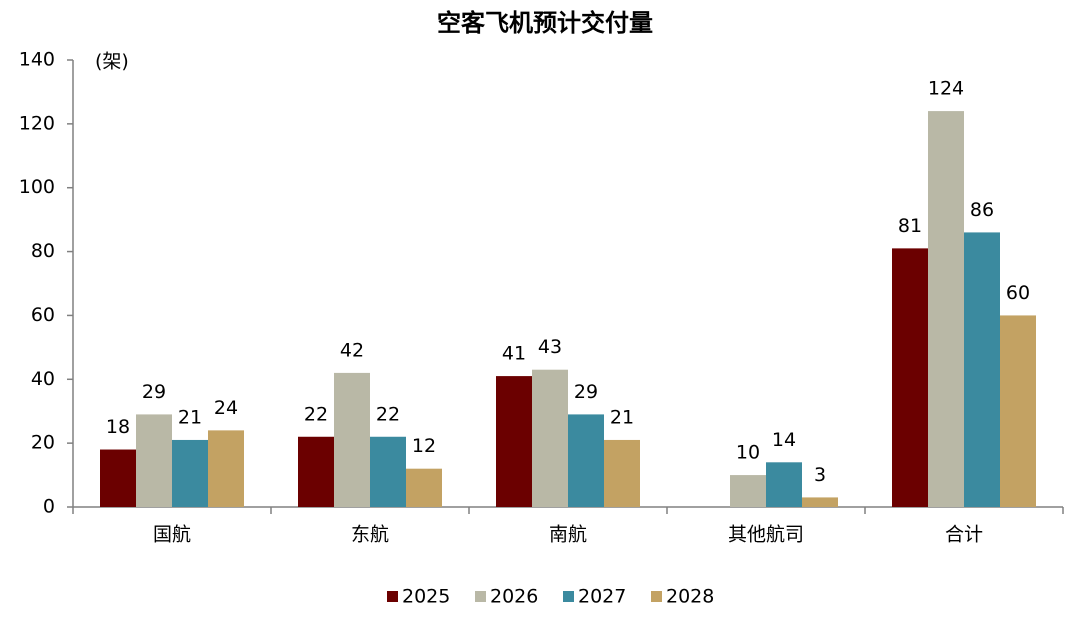  What do you see at coordinates (910, 226) in the screenshot?
I see `value-label: 81` at bounding box center [910, 226].